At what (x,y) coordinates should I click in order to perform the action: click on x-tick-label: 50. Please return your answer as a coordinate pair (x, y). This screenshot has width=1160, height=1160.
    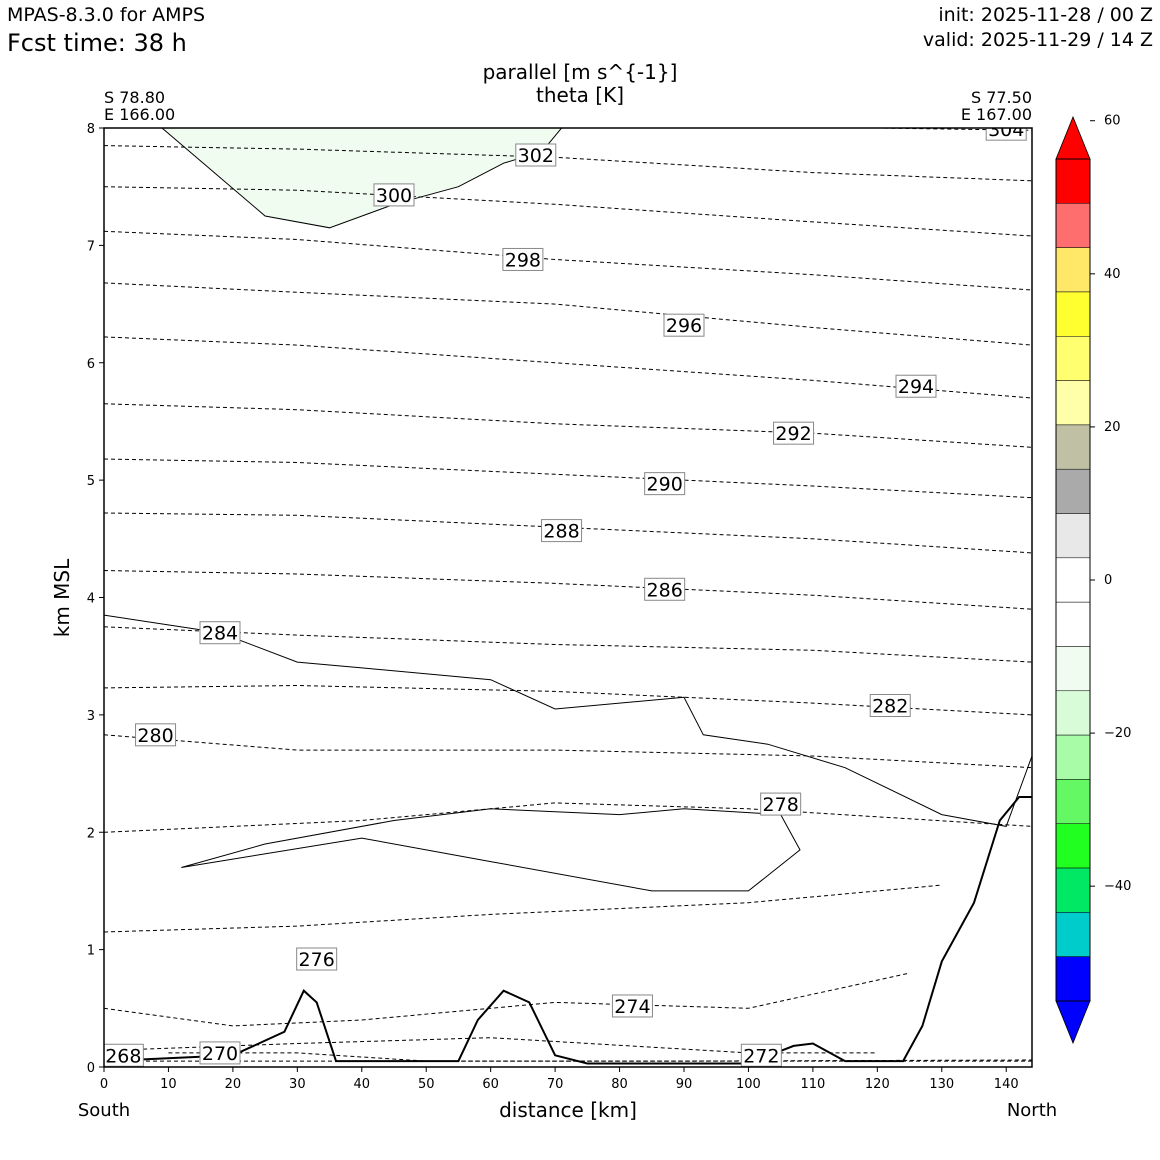
    Looking at the image, I should click on (426, 1084).